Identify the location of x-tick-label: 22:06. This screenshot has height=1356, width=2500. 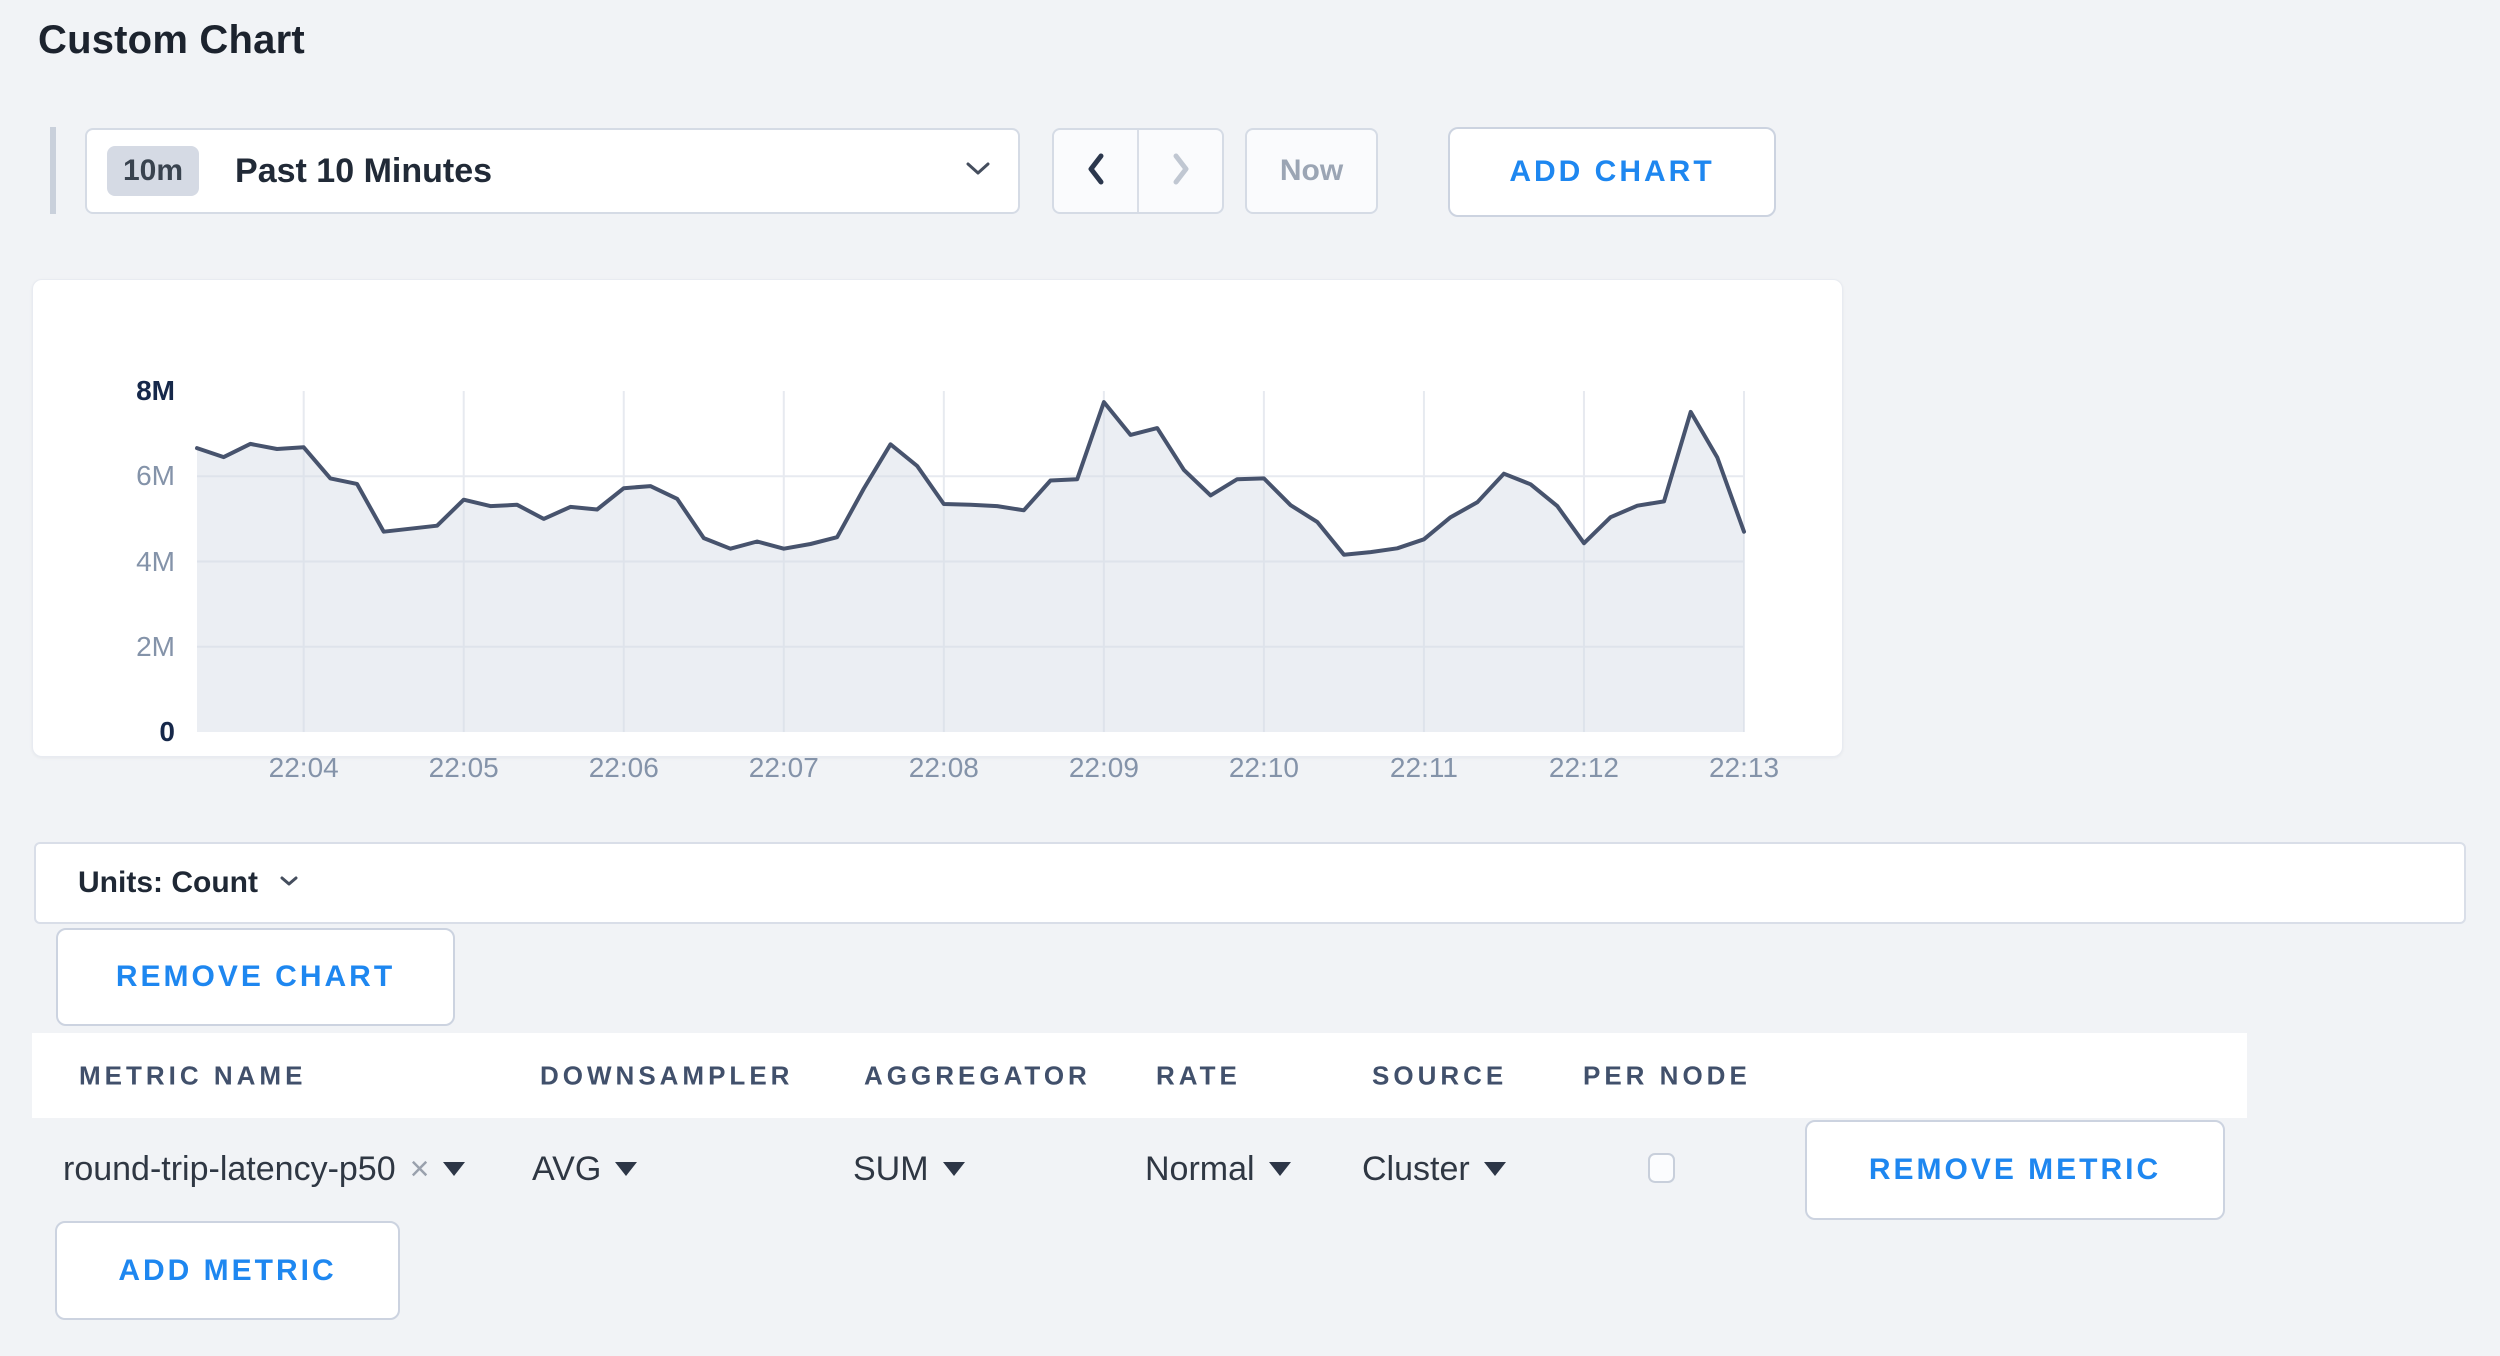
(623, 767).